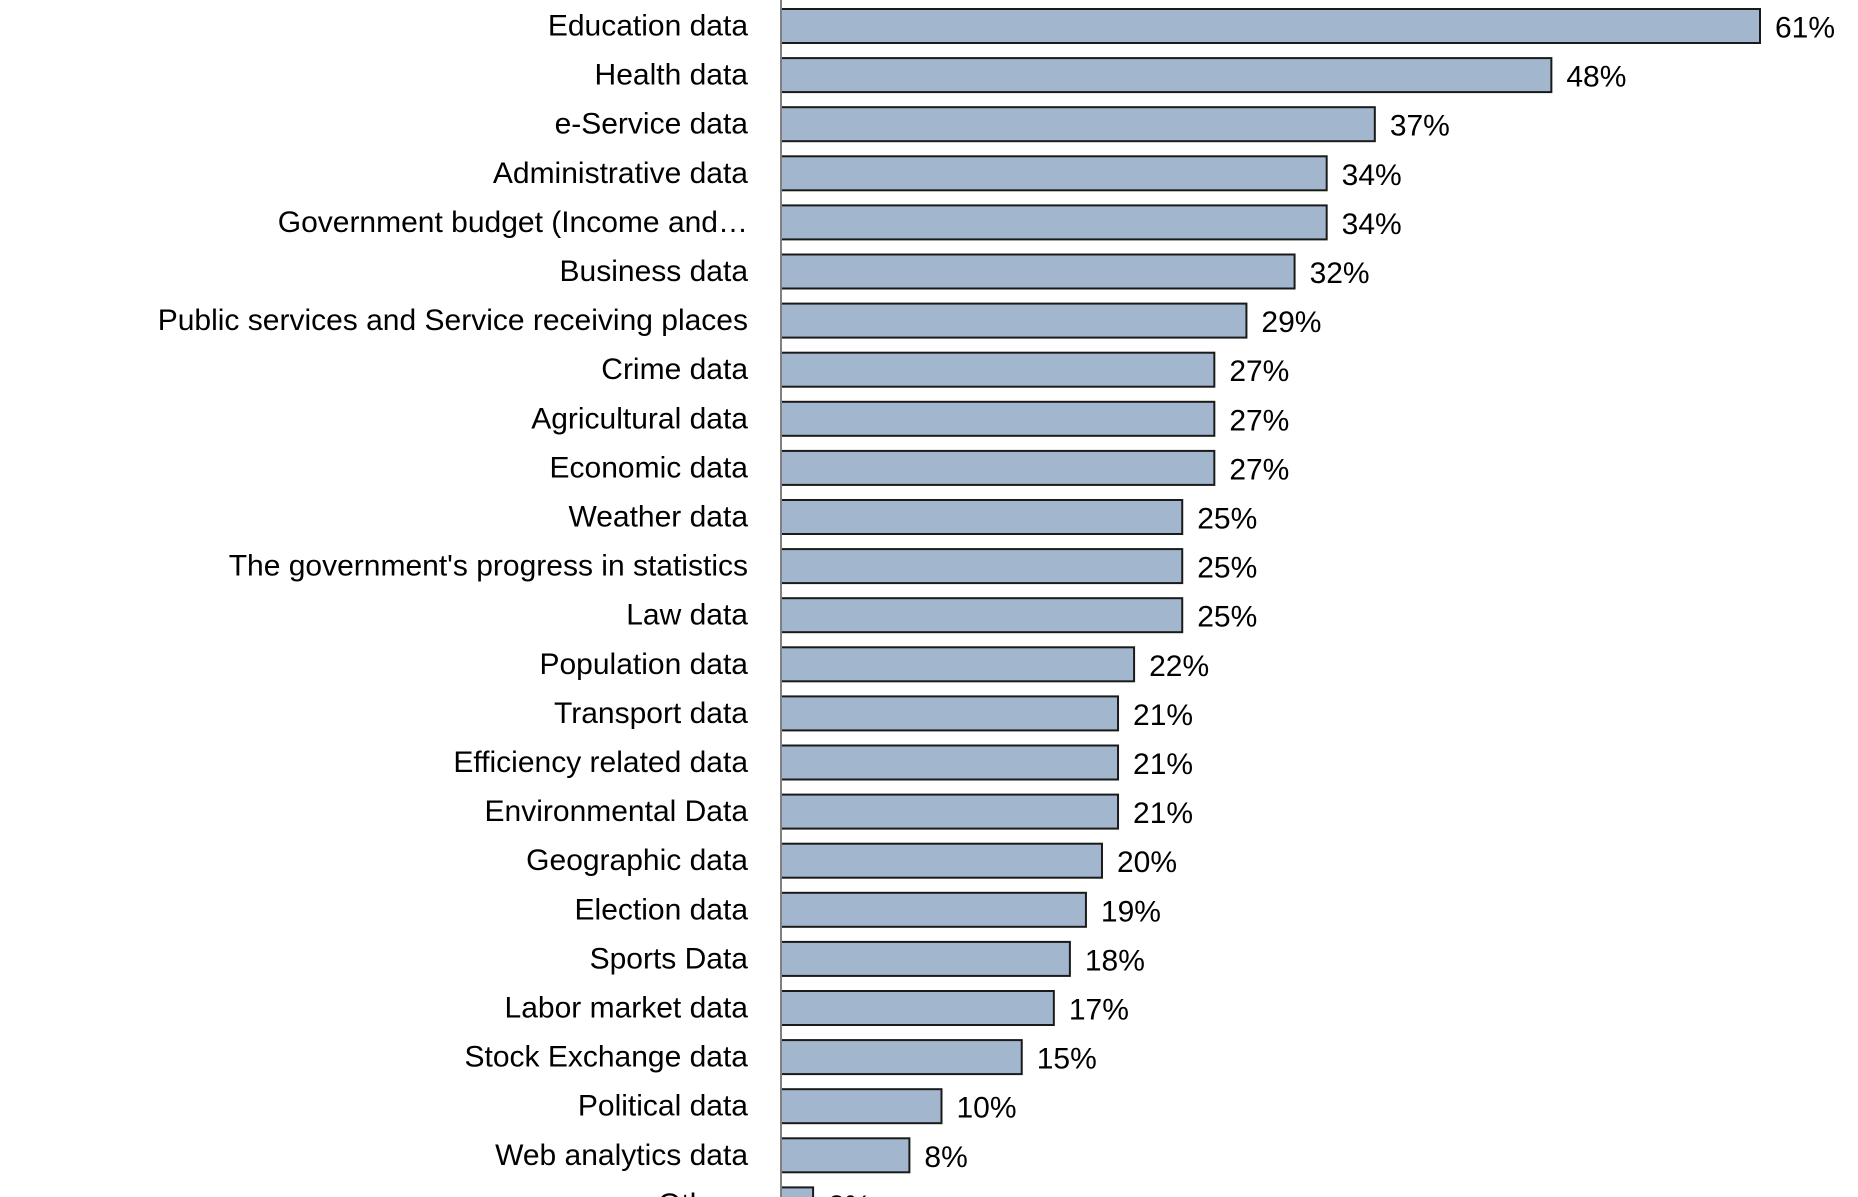  Describe the element at coordinates (488, 566) in the screenshot. I see `category-label: The government's progress in statistics` at that location.